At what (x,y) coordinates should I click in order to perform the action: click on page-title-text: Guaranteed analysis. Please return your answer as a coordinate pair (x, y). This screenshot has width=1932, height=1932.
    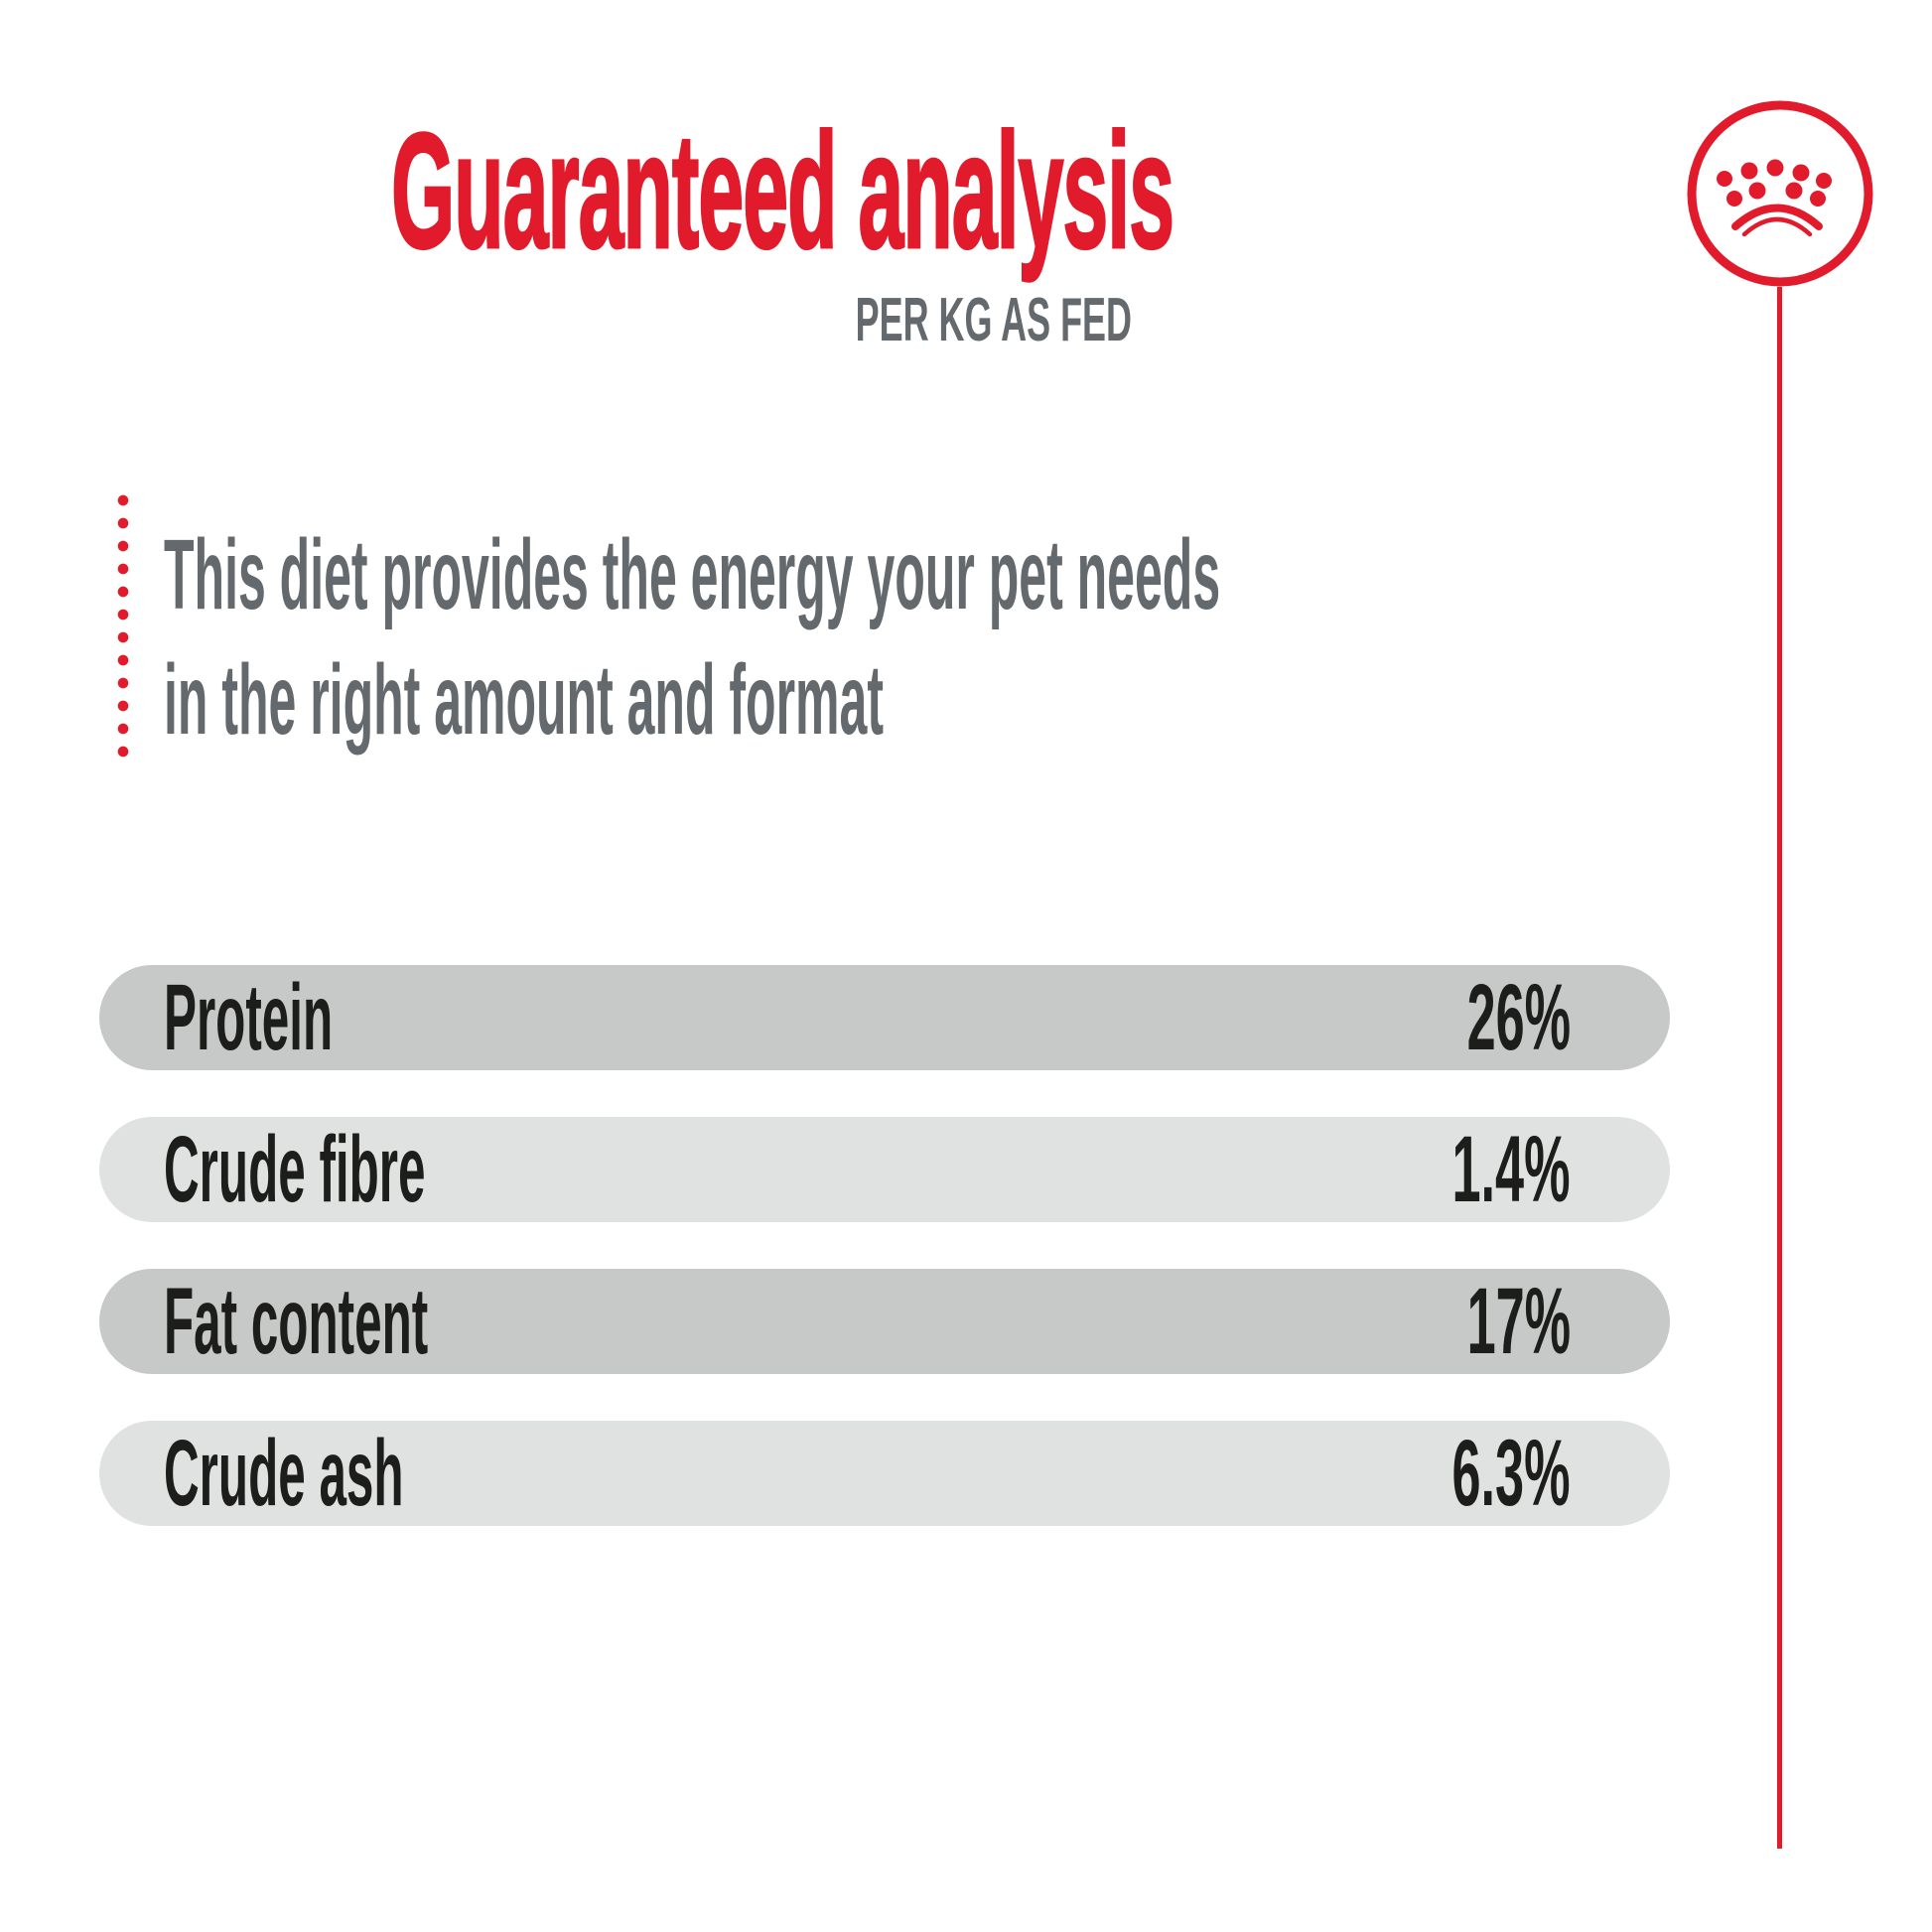
    Looking at the image, I should click on (783, 190).